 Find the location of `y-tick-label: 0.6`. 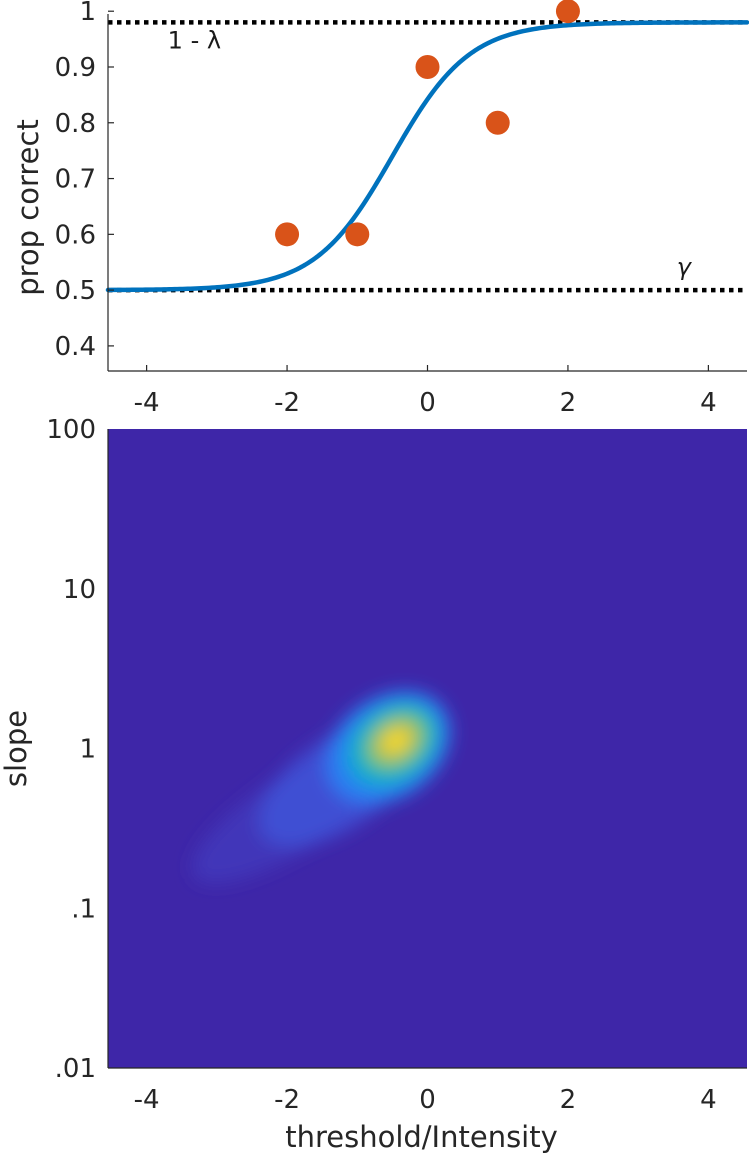

y-tick-label: 0.6 is located at coordinates (75, 235).